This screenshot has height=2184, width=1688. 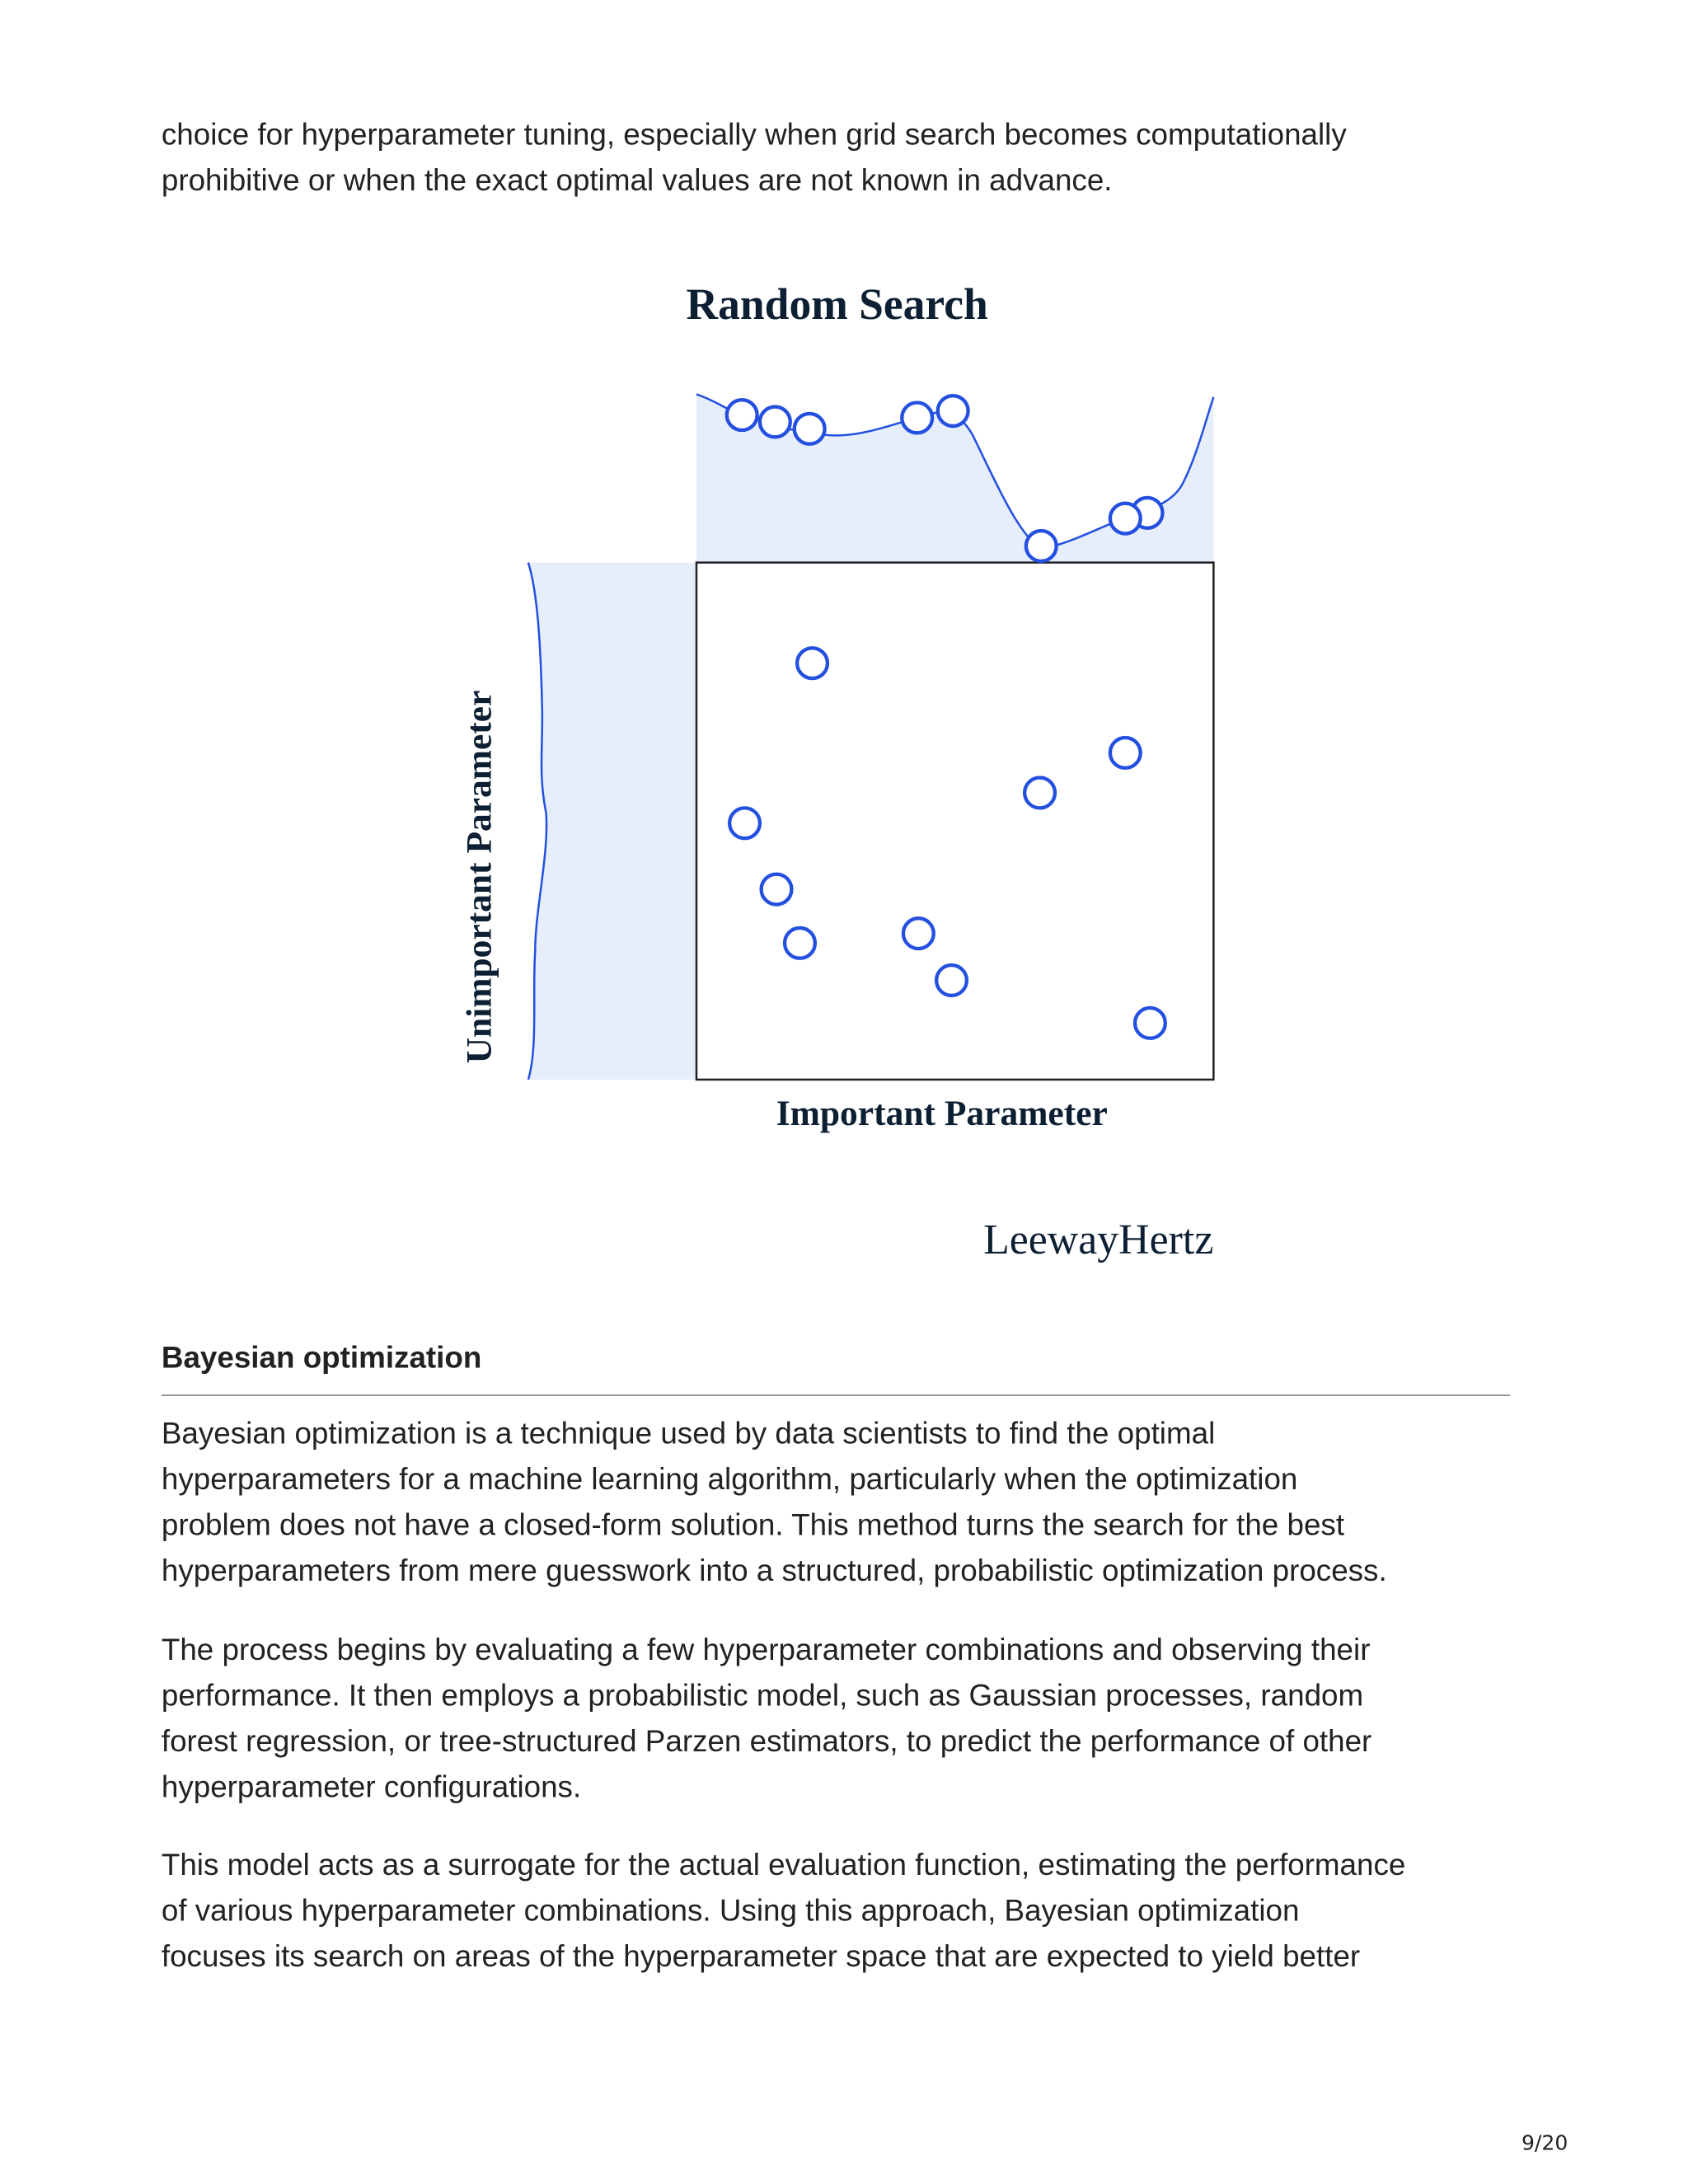 I want to click on x-label: Important Parameter, so click(x=942, y=1113).